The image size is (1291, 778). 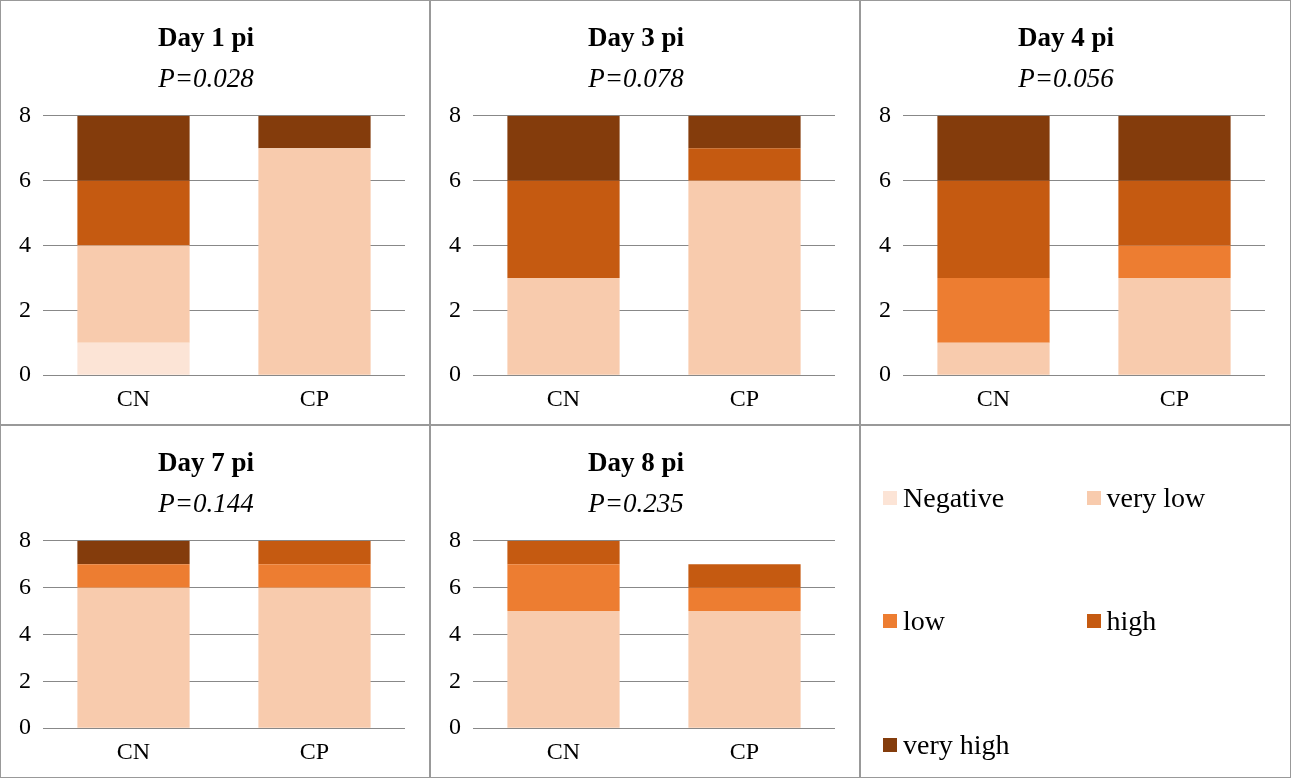 What do you see at coordinates (956, 745) in the screenshot?
I see `legend-label: very high` at bounding box center [956, 745].